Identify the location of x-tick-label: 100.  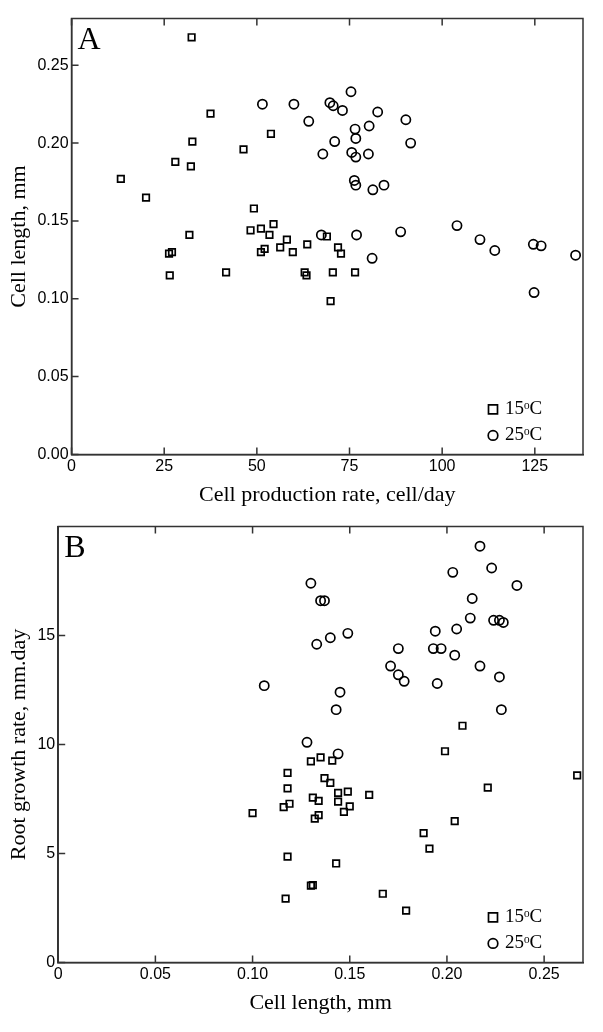
(442, 466).